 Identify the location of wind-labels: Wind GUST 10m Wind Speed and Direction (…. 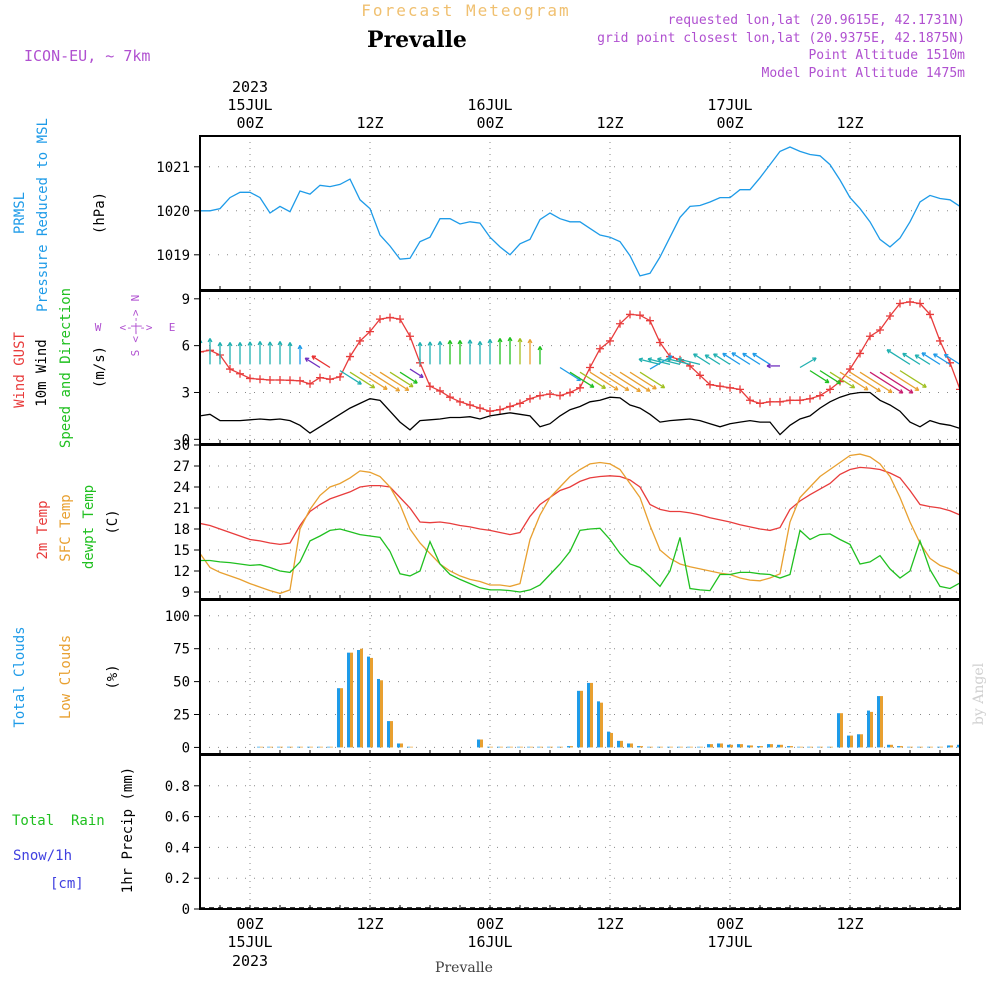
(93, 368).